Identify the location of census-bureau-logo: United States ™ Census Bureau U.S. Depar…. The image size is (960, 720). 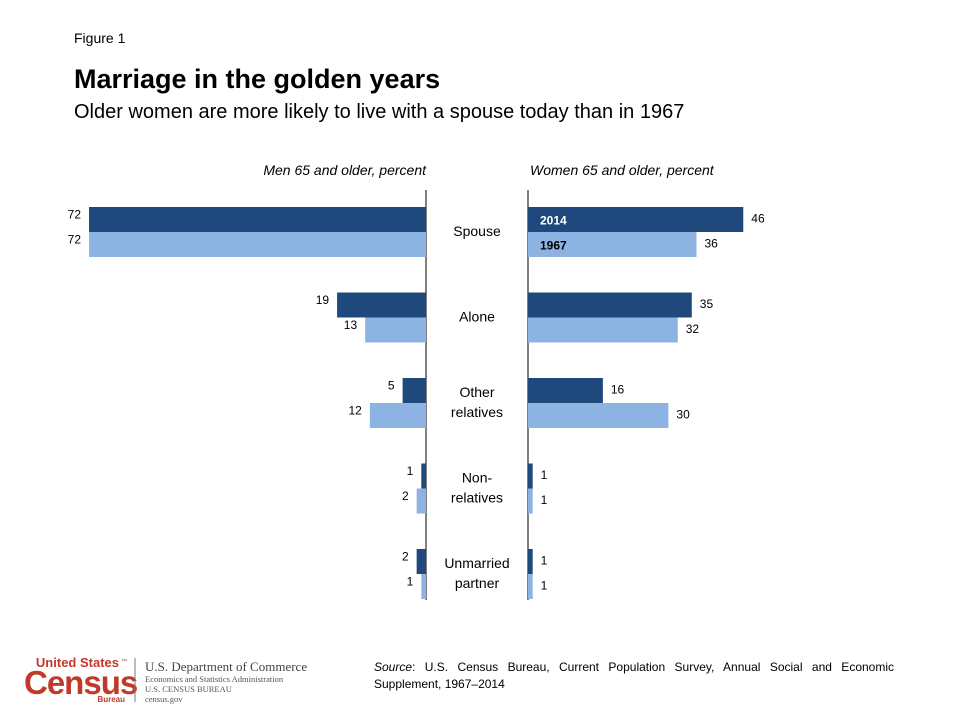
(165, 679).